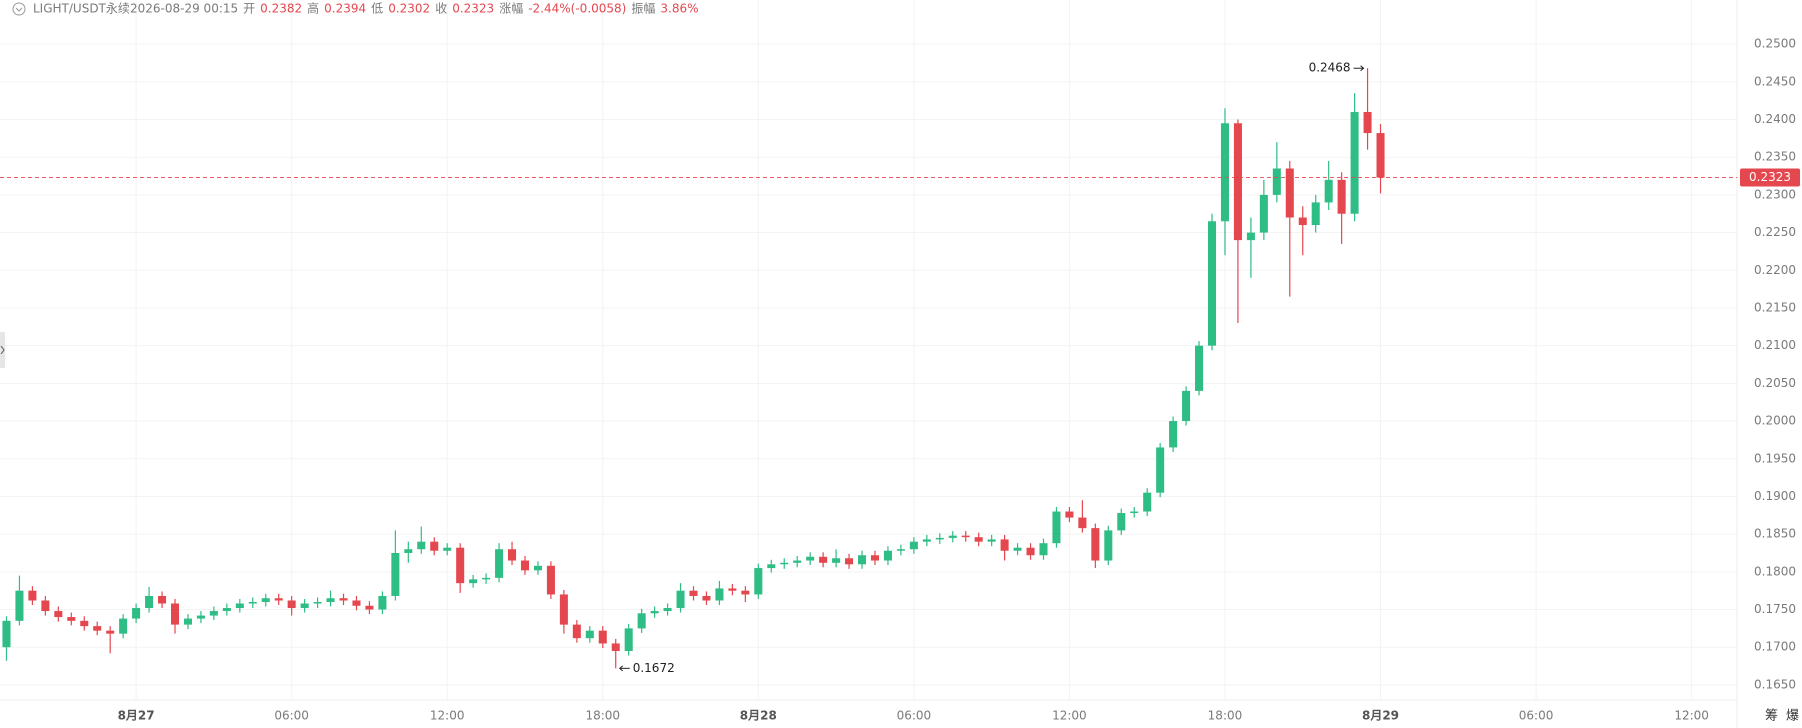 This screenshot has height=728, width=1802. What do you see at coordinates (1792, 716) in the screenshot?
I see `corner-label: 爆` at bounding box center [1792, 716].